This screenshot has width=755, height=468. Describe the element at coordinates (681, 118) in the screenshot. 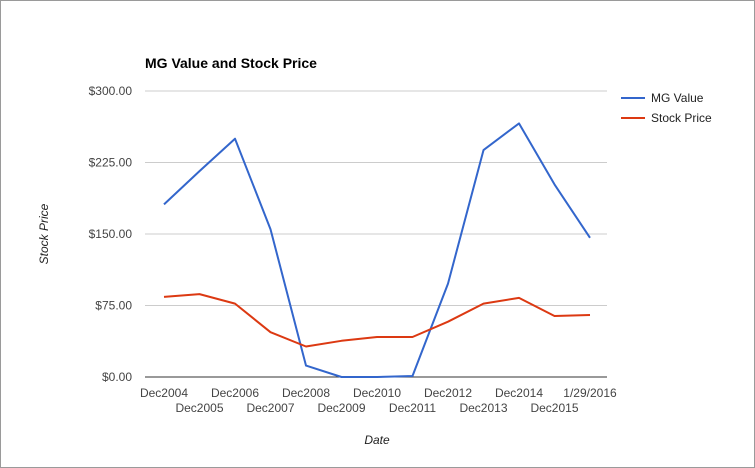

I see `legend-label: Stock Price` at that location.